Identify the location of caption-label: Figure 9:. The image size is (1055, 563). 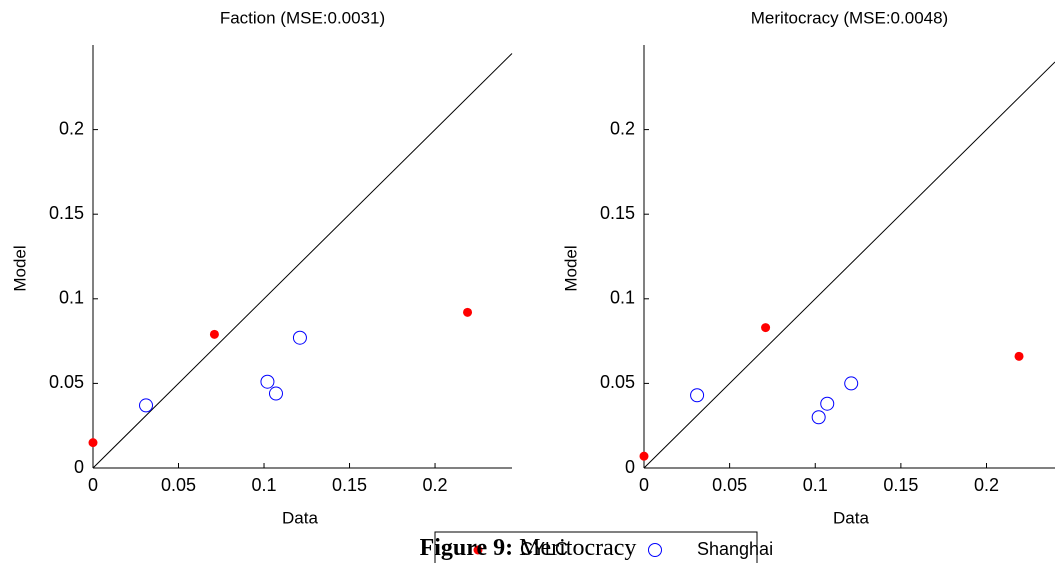
(467, 548).